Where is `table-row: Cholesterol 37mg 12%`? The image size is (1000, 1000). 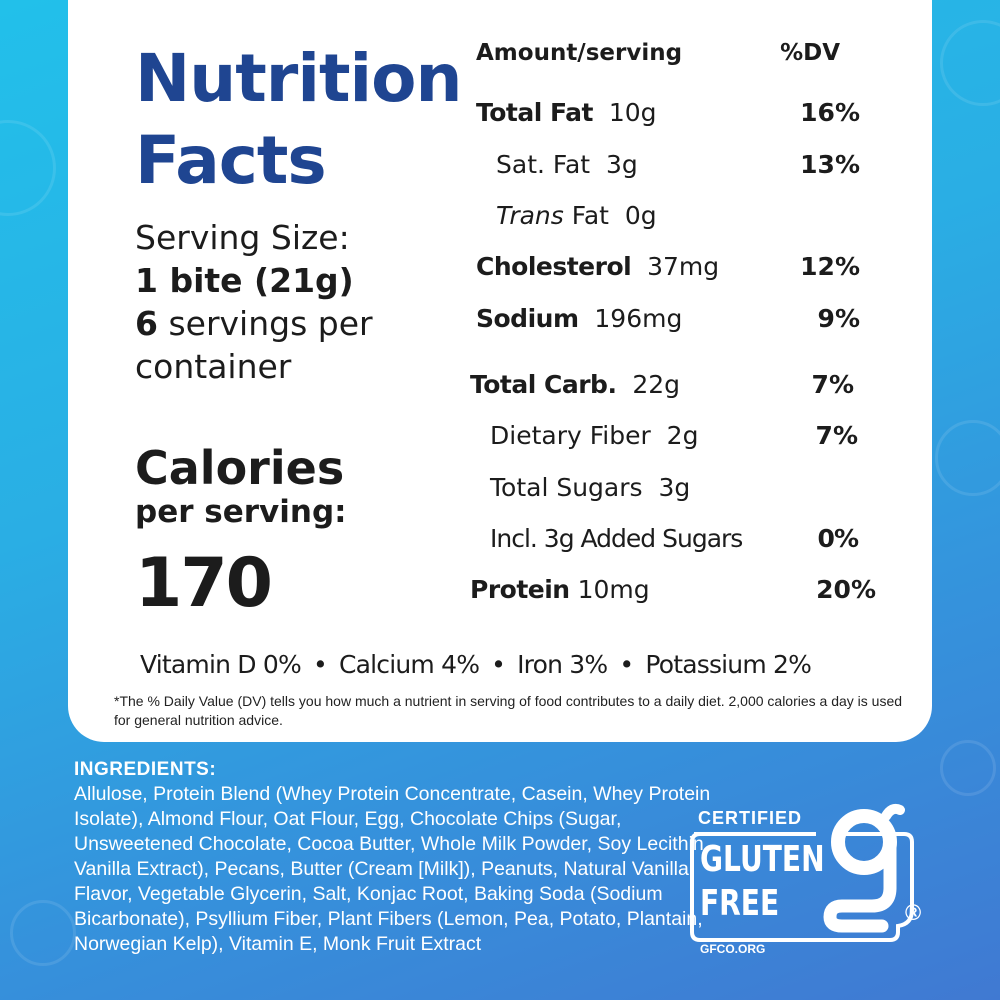 table-row: Cholesterol 37mg 12% is located at coordinates (668, 272).